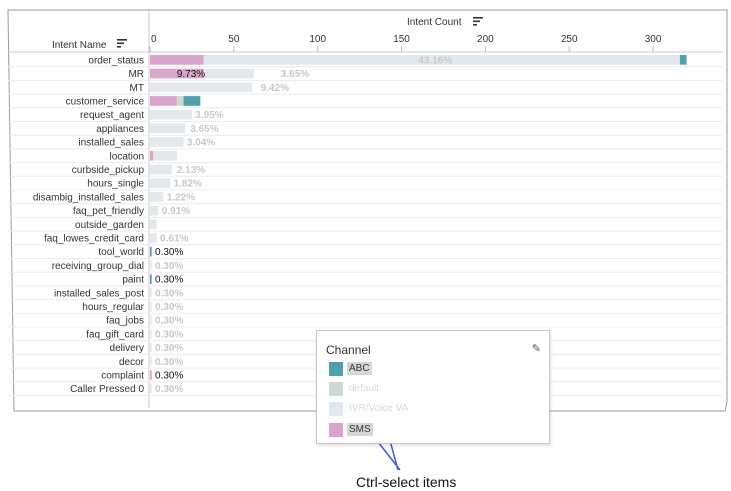  What do you see at coordinates (169, 389) in the screenshot?
I see `data-label-caller-pressed-0: 0.30%` at bounding box center [169, 389].